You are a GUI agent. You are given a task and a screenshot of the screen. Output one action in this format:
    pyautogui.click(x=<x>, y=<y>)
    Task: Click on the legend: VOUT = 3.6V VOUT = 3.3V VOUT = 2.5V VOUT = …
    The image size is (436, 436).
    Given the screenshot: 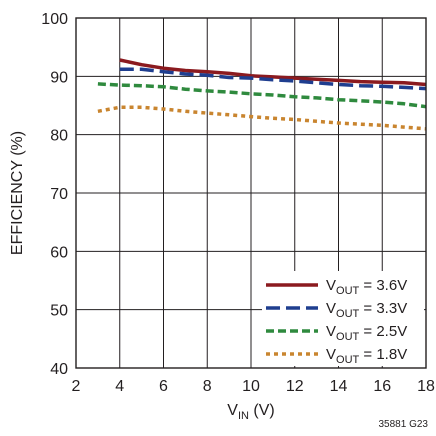 What is the action you would take?
    pyautogui.click(x=343, y=318)
    